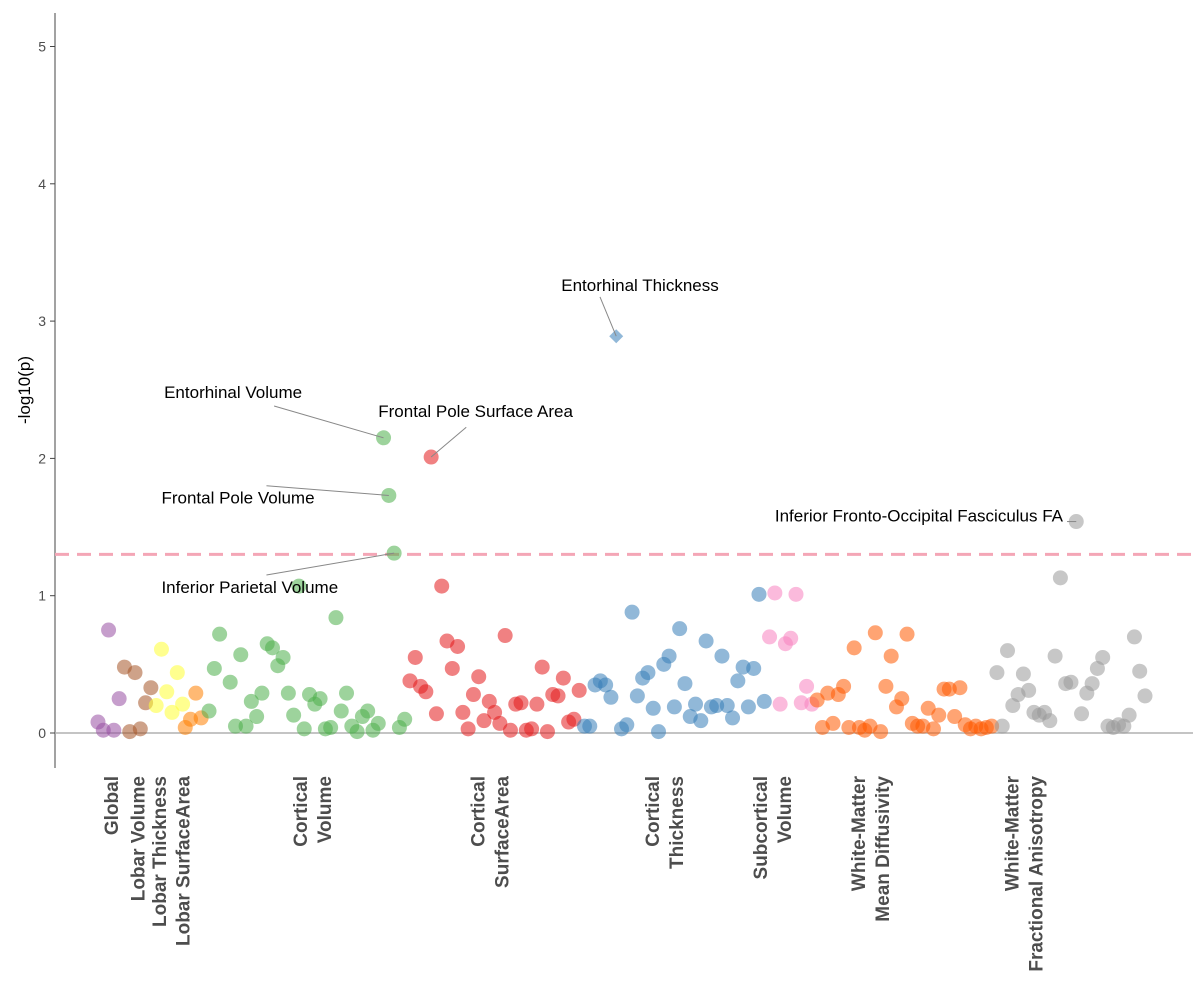 This screenshot has height=999, width=1193. What do you see at coordinates (139, 838) in the screenshot?
I see `category-label: Lobar Volume` at bounding box center [139, 838].